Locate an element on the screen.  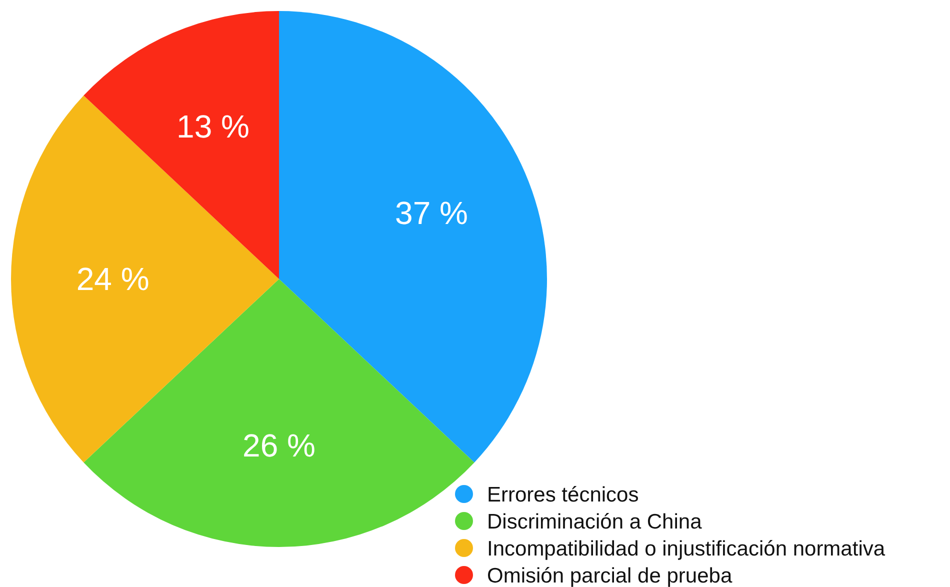
data-label: 26 % is located at coordinates (279, 445).